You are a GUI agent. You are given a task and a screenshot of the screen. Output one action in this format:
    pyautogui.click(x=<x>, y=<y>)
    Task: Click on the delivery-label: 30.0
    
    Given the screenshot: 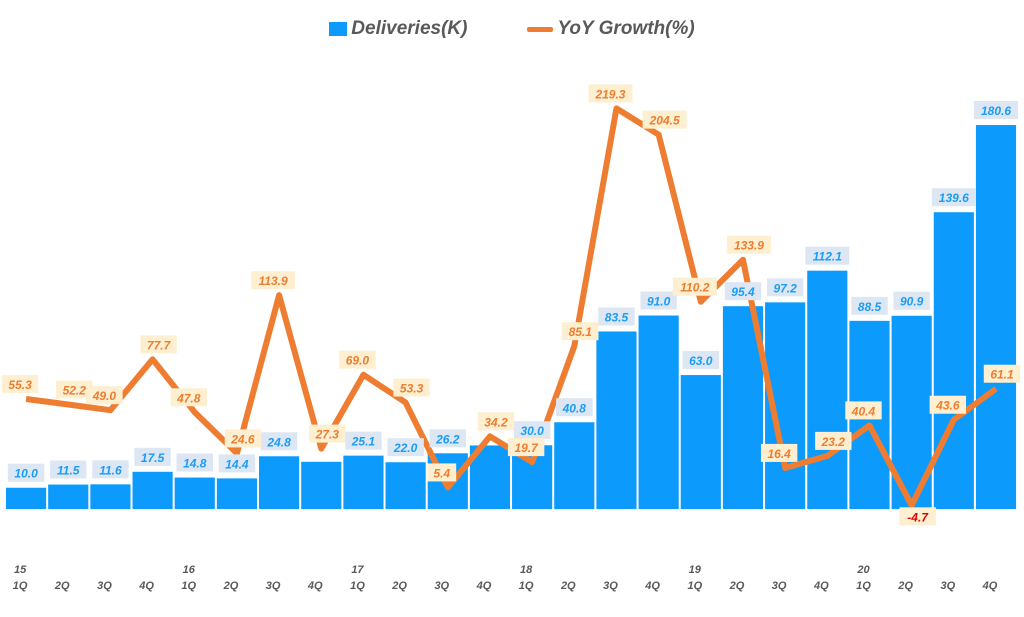 What is the action you would take?
    pyautogui.click(x=532, y=431)
    